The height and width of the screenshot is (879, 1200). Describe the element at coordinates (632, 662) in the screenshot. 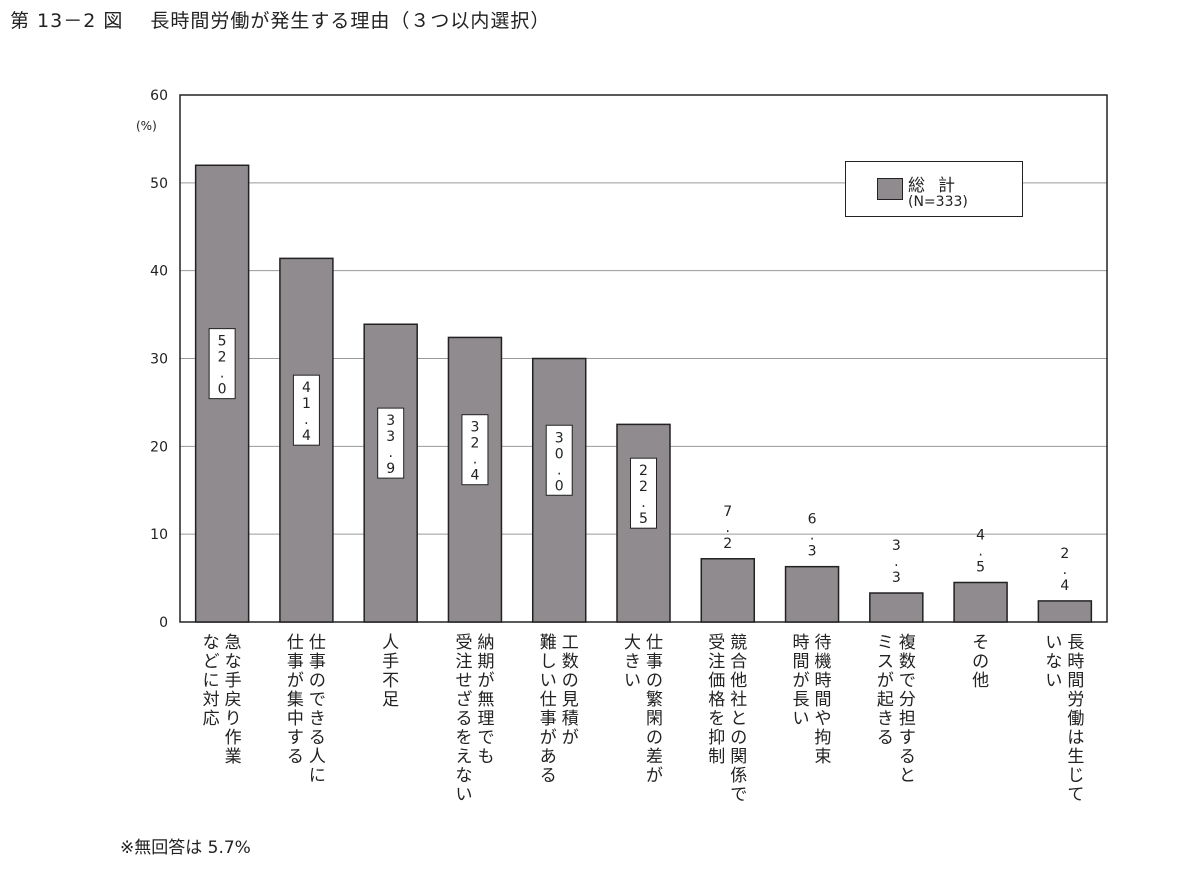

I see `category-label: き` at that location.